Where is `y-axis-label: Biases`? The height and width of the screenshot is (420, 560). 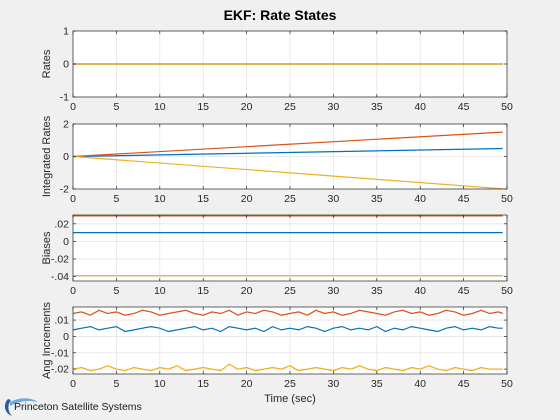 y-axis-label: Biases is located at coordinates (47, 248).